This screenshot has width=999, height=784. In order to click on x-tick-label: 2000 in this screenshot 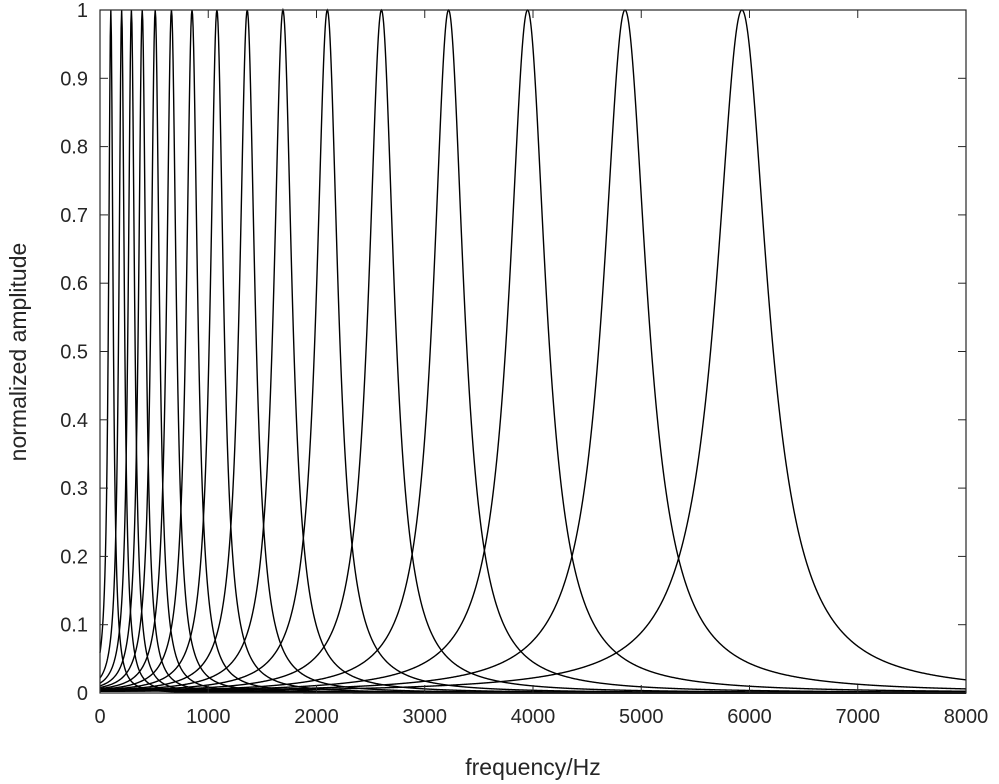, I will do `click(316, 717)`.